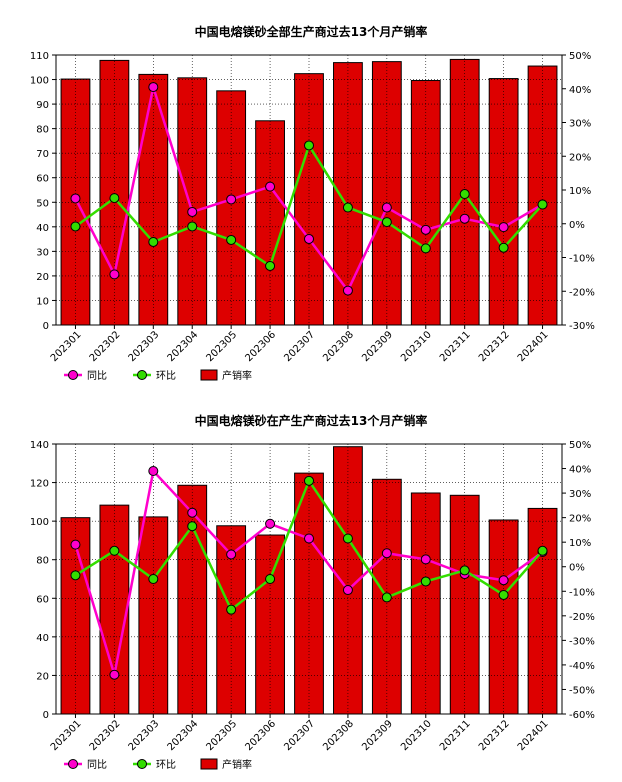 This screenshot has width=622, height=782. What do you see at coordinates (42, 105) in the screenshot?
I see `y-tick-label: 90` at bounding box center [42, 105].